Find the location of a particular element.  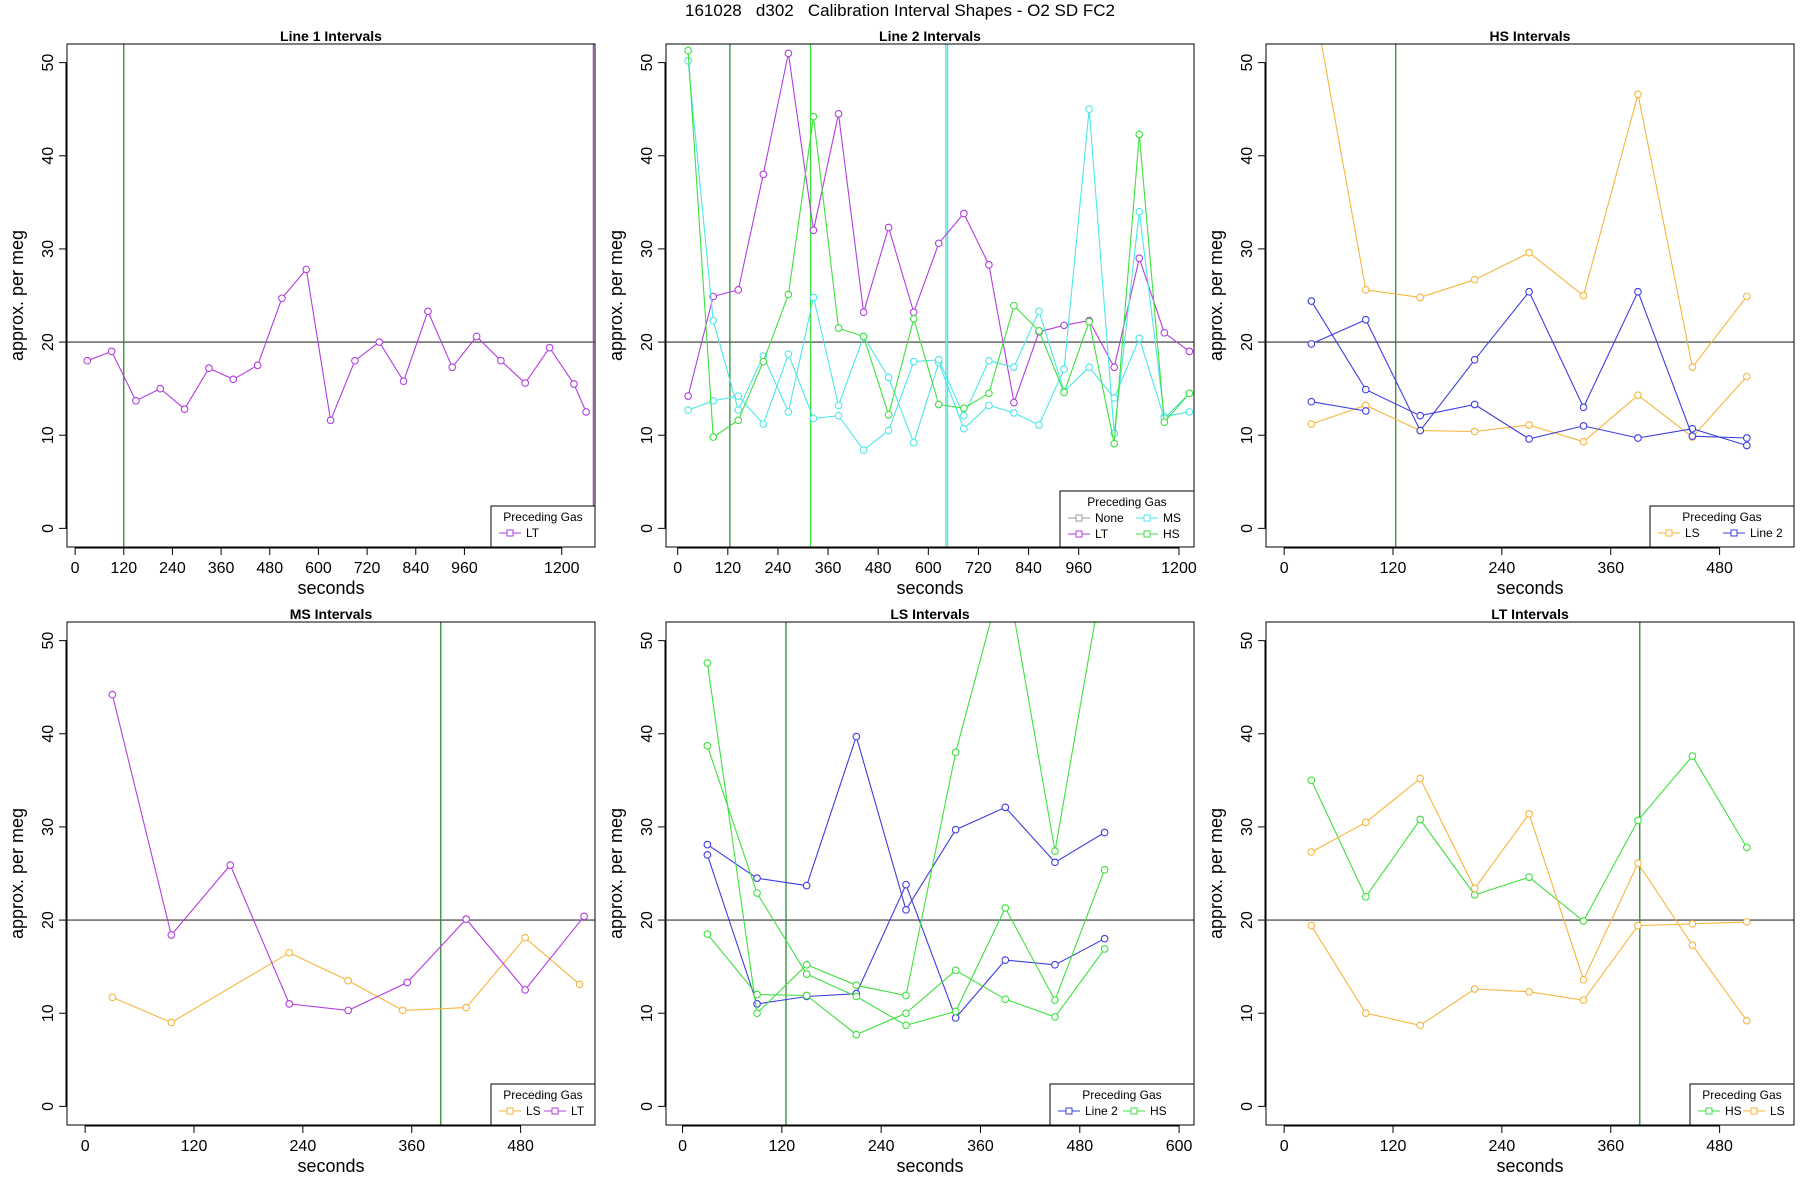

x-tick-label: 360 is located at coordinates (828, 568).